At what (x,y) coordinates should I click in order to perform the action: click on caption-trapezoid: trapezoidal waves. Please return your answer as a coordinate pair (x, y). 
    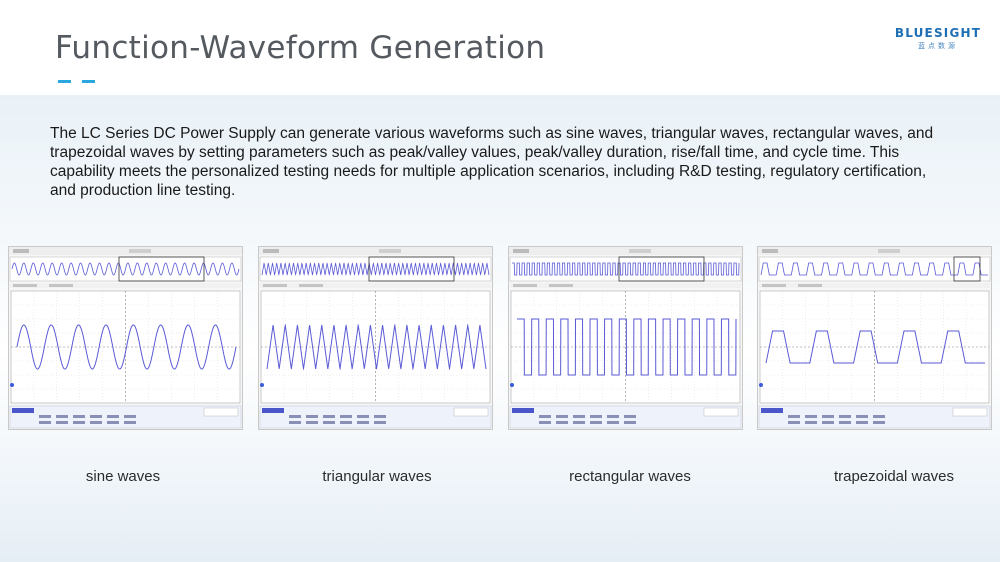
    Looking at the image, I should click on (894, 476).